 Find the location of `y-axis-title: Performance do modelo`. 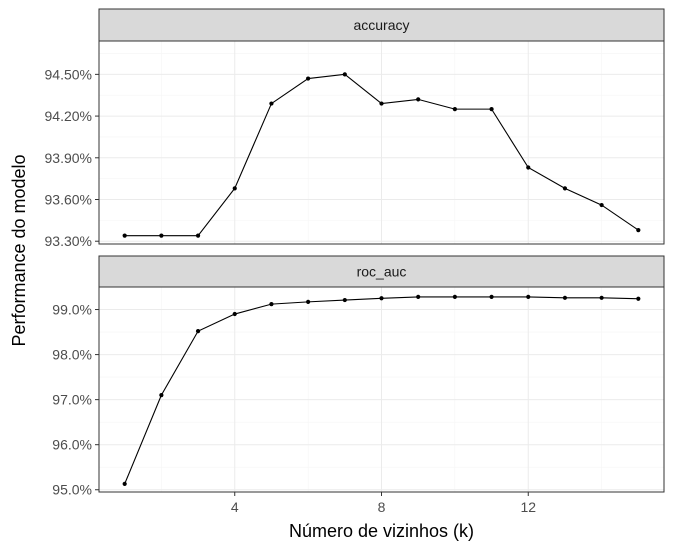

y-axis-title: Performance do modelo is located at coordinates (19, 250).